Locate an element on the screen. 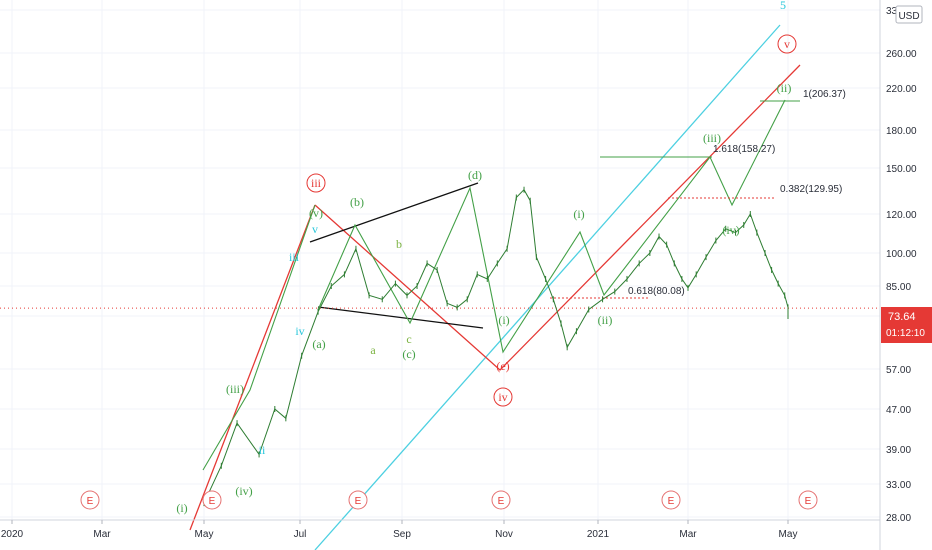 This screenshot has width=932, height=550. bar-countdown: 01:12:10 is located at coordinates (905, 333).